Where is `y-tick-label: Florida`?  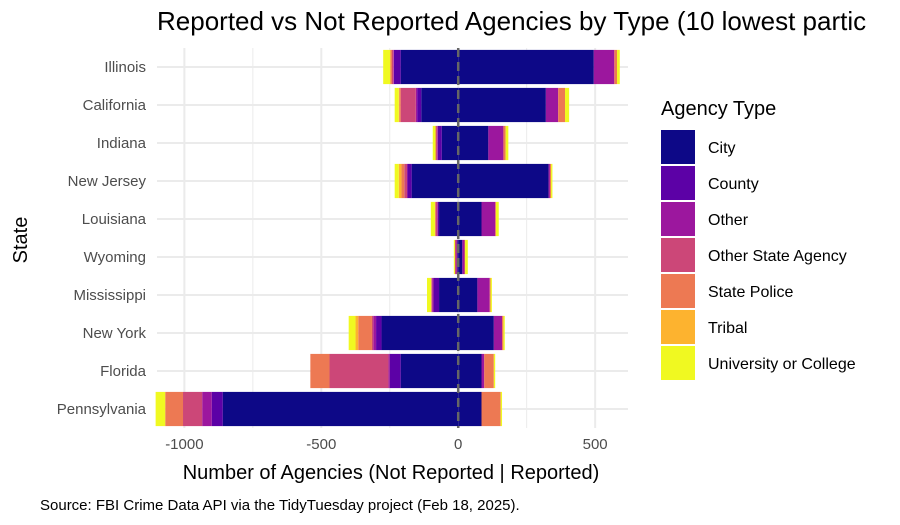
y-tick-label: Florida is located at coordinates (123, 371).